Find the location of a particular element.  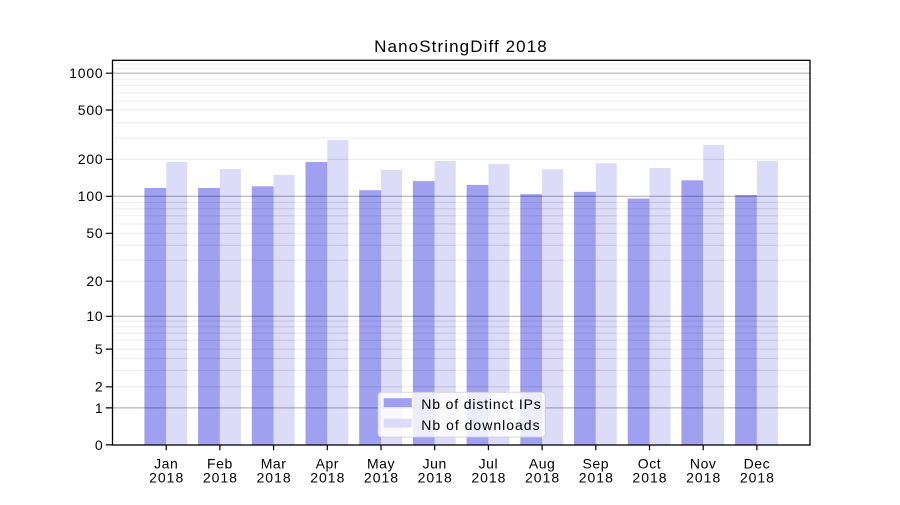

svg-text: 50 is located at coordinates (94, 233).